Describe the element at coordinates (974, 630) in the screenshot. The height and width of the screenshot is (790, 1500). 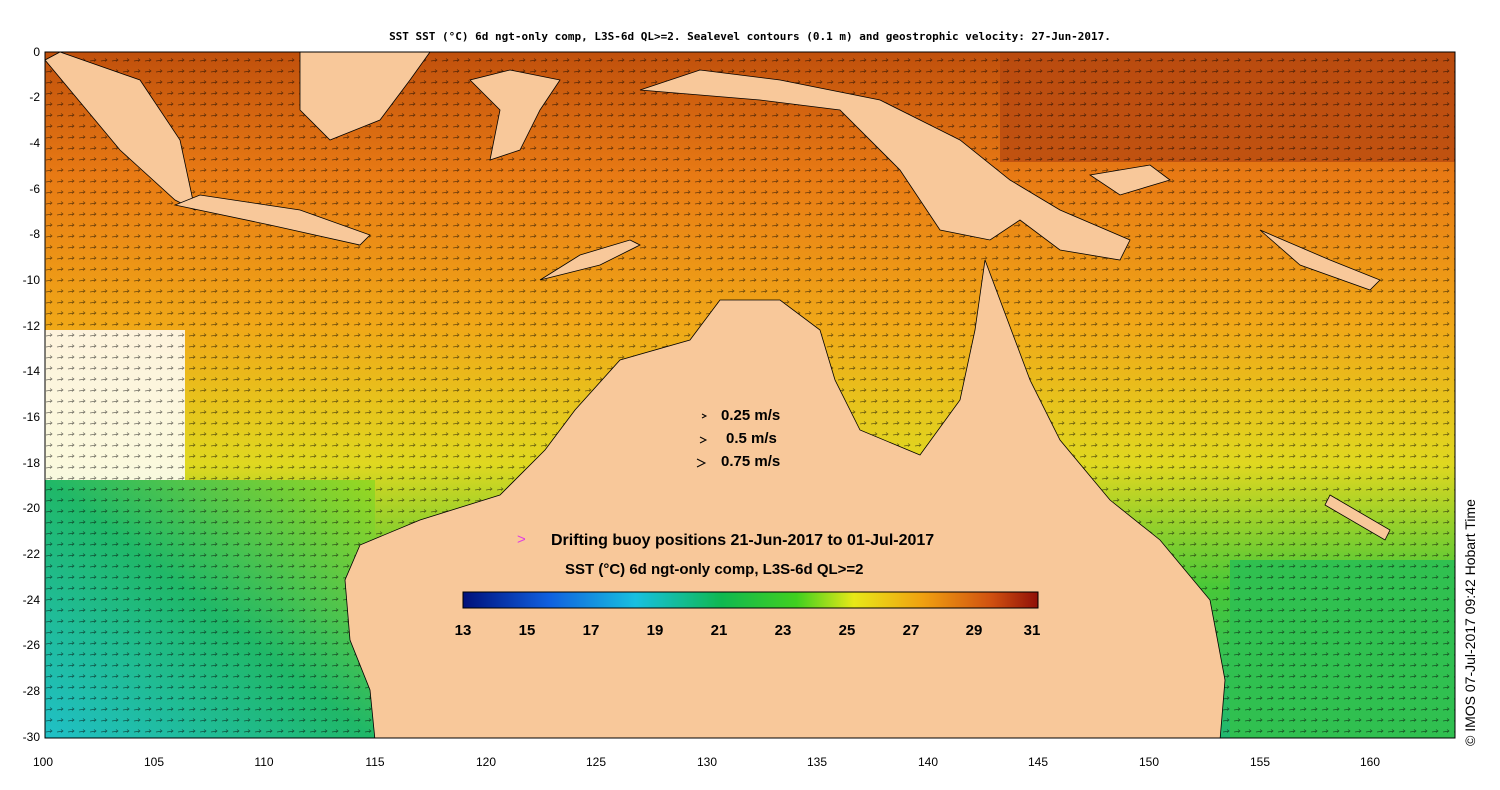
I see `colorbar-tick: 29` at that location.